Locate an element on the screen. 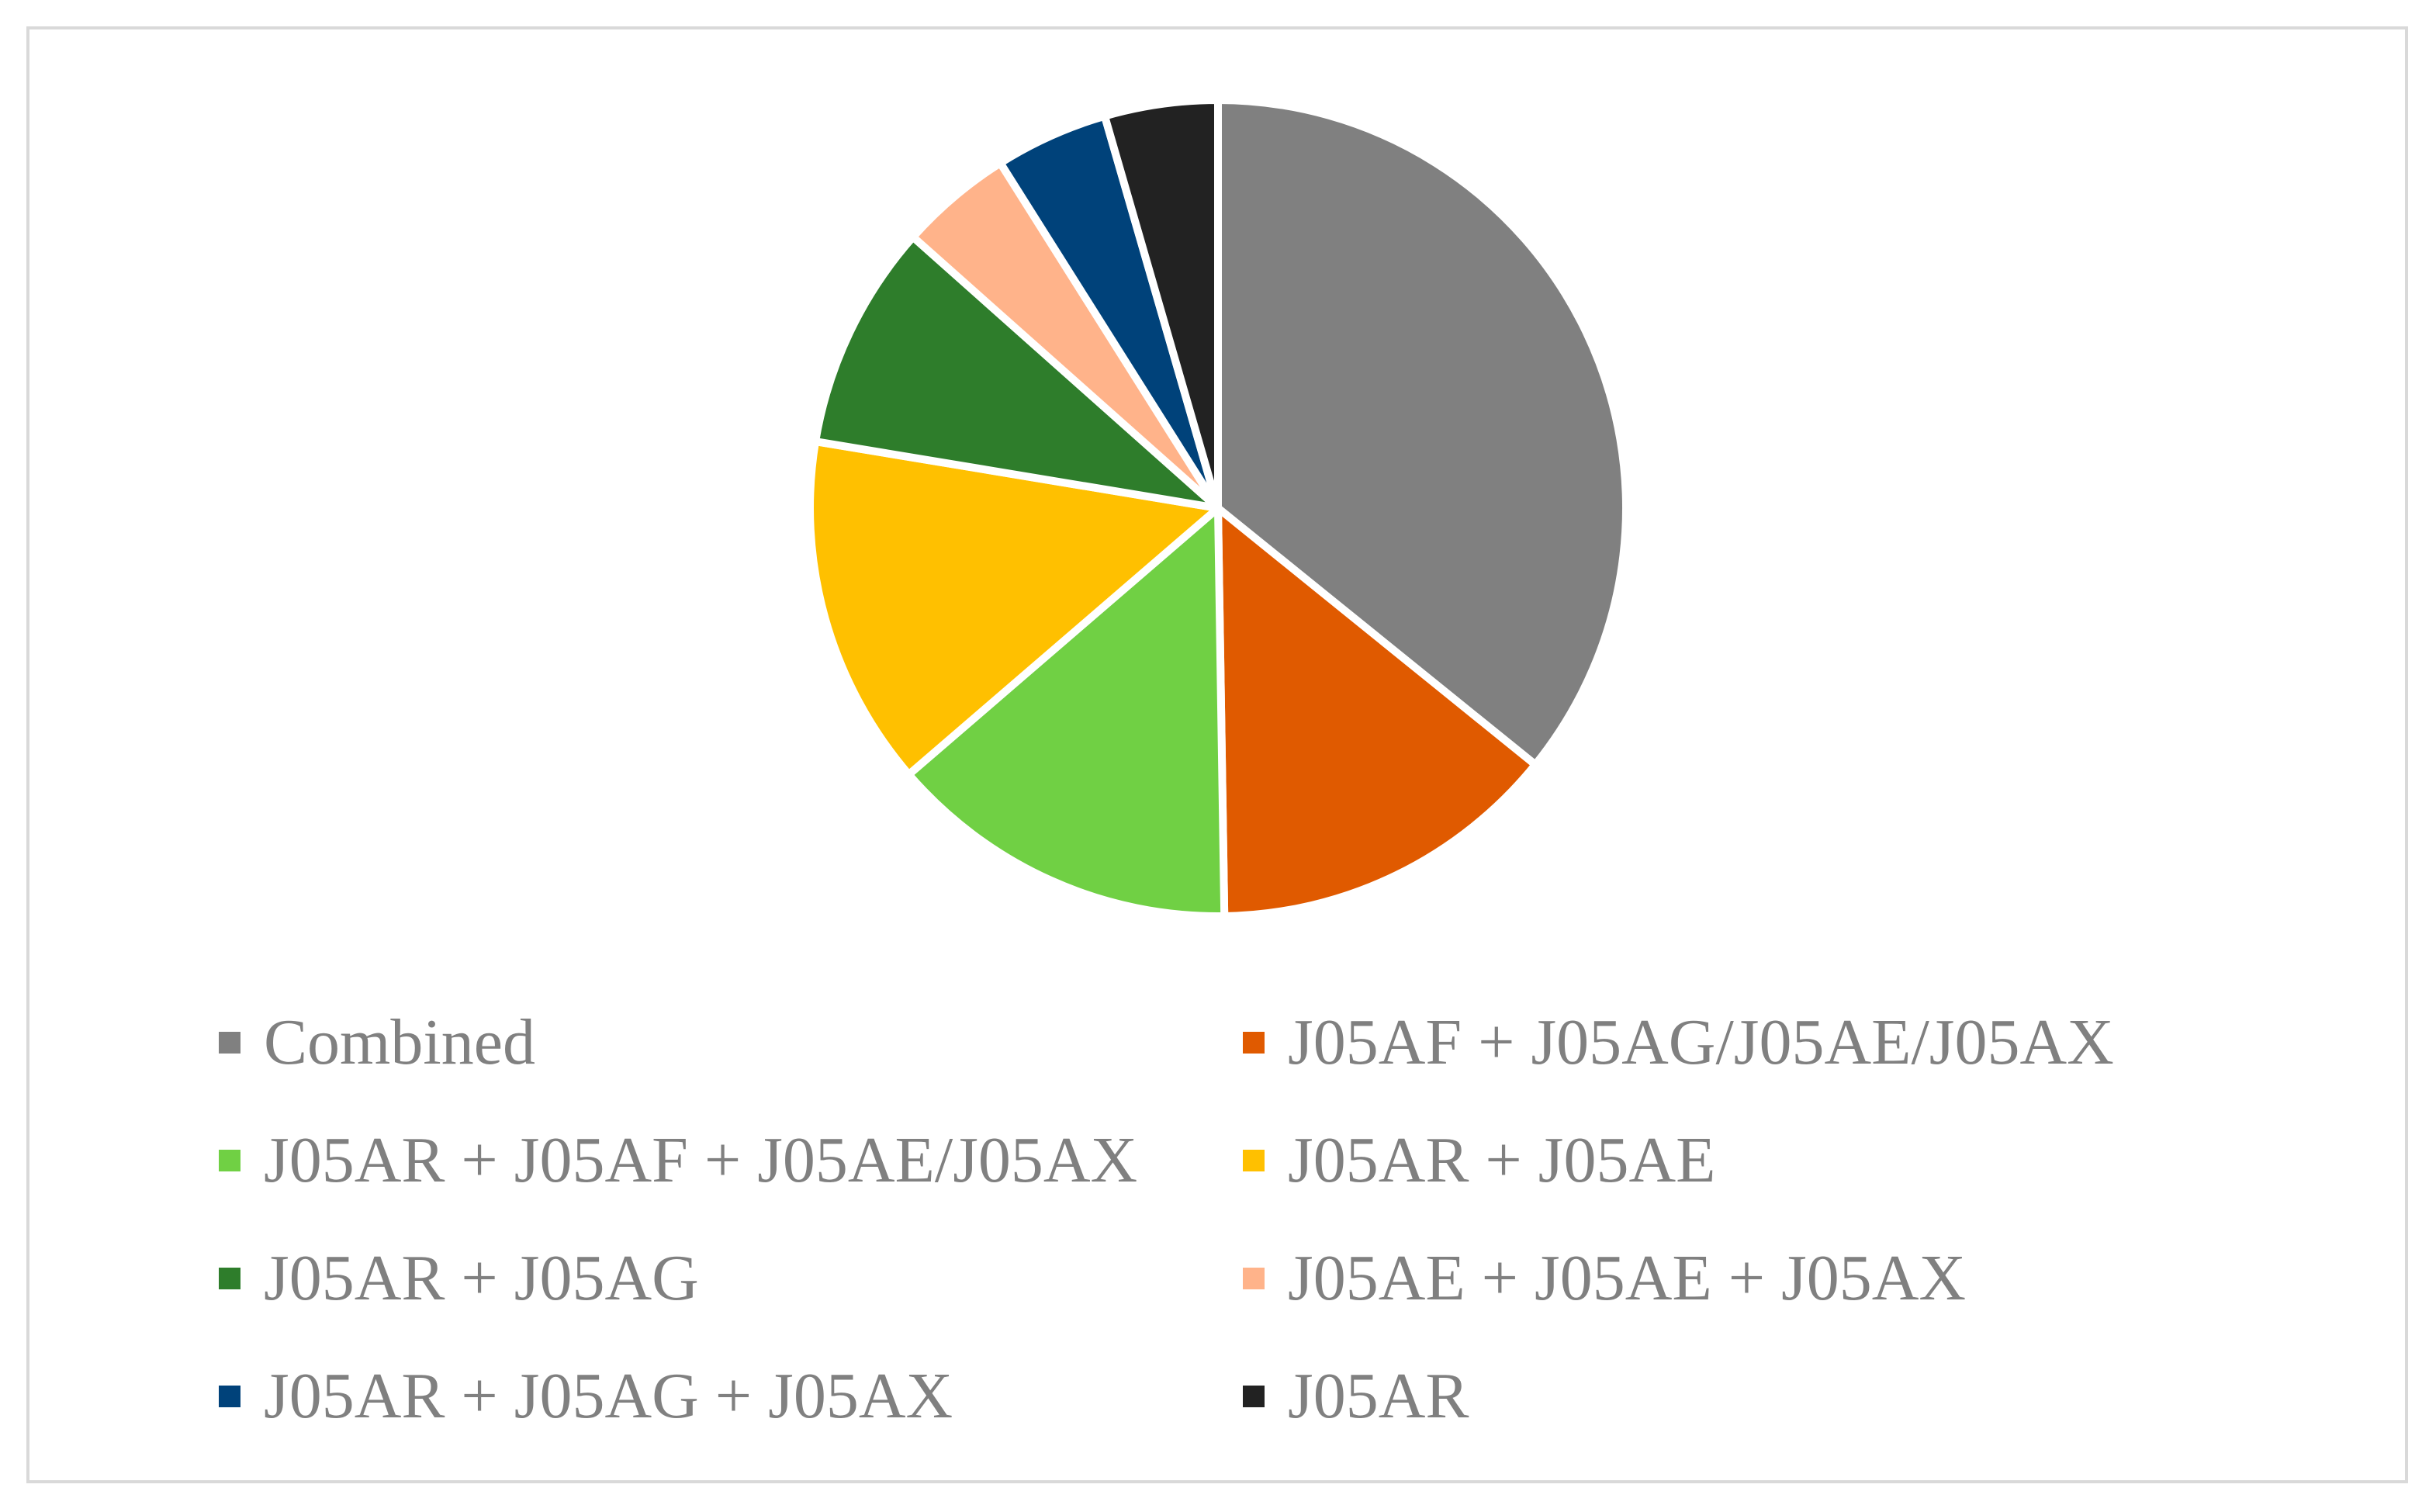  legend-item-j05af-j05ag-j05ae-j05ax: J05AF + J05AG/J05AE/J05AX is located at coordinates (1709, 1042).